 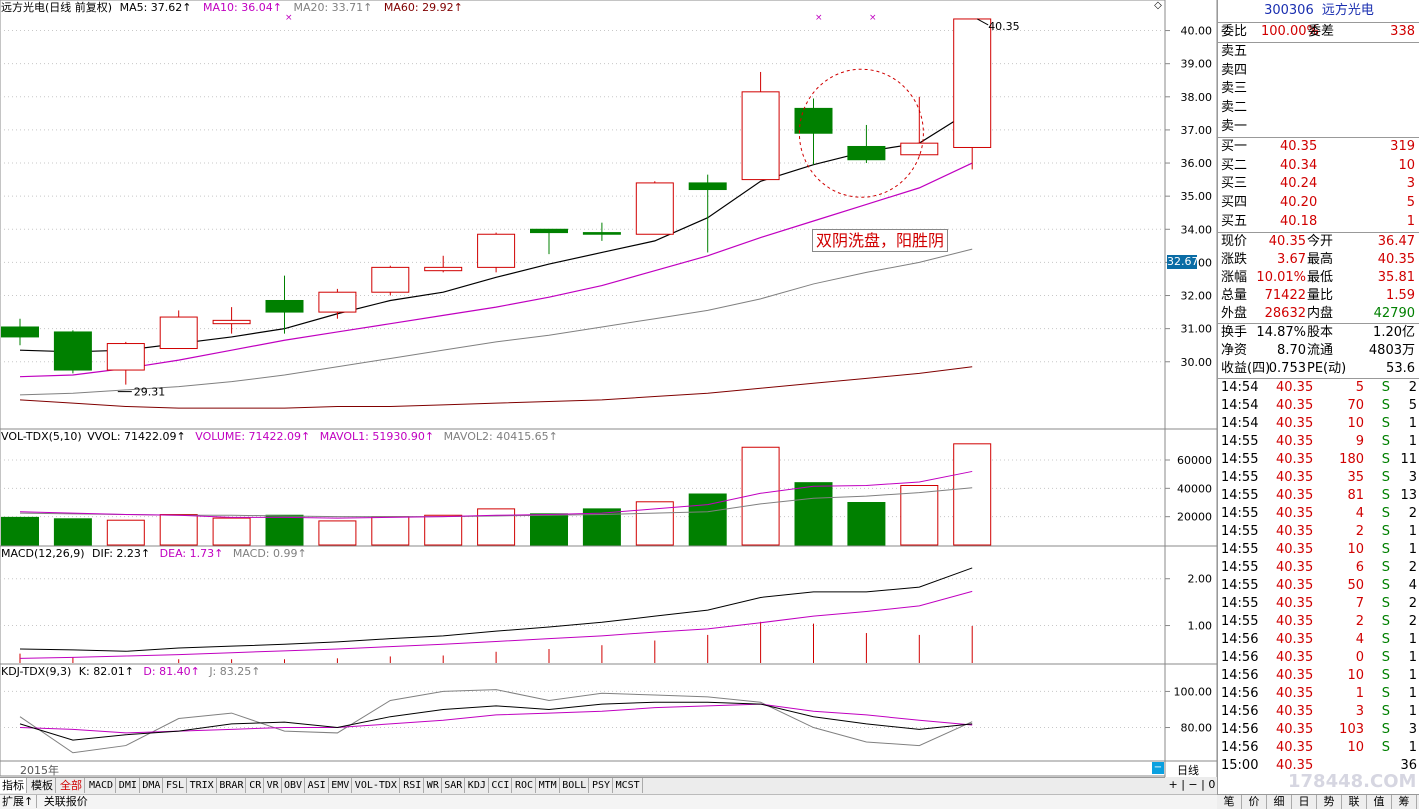 What do you see at coordinates (1396, 277) in the screenshot?
I see `quote-value: 35.81` at bounding box center [1396, 277].